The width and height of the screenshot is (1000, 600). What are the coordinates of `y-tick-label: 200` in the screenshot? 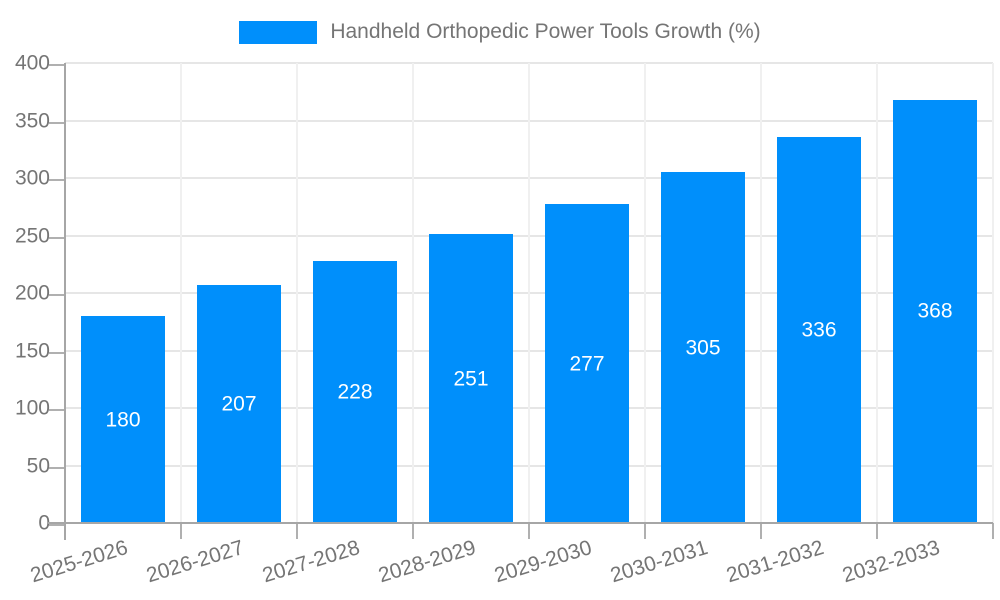 It's located at (32, 293).